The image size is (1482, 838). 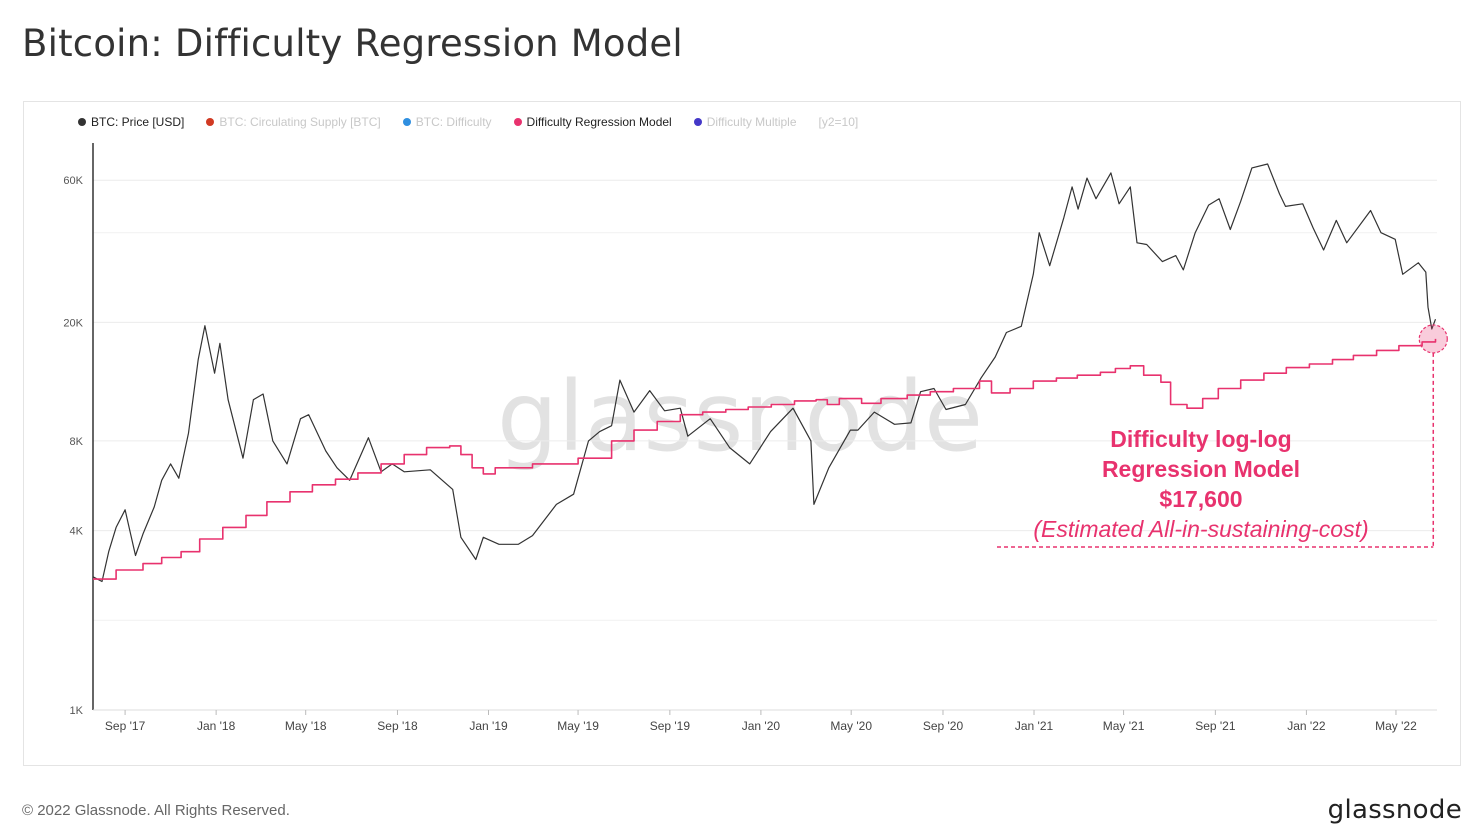 What do you see at coordinates (1124, 726) in the screenshot?
I see `x-tick-label: May '21` at bounding box center [1124, 726].